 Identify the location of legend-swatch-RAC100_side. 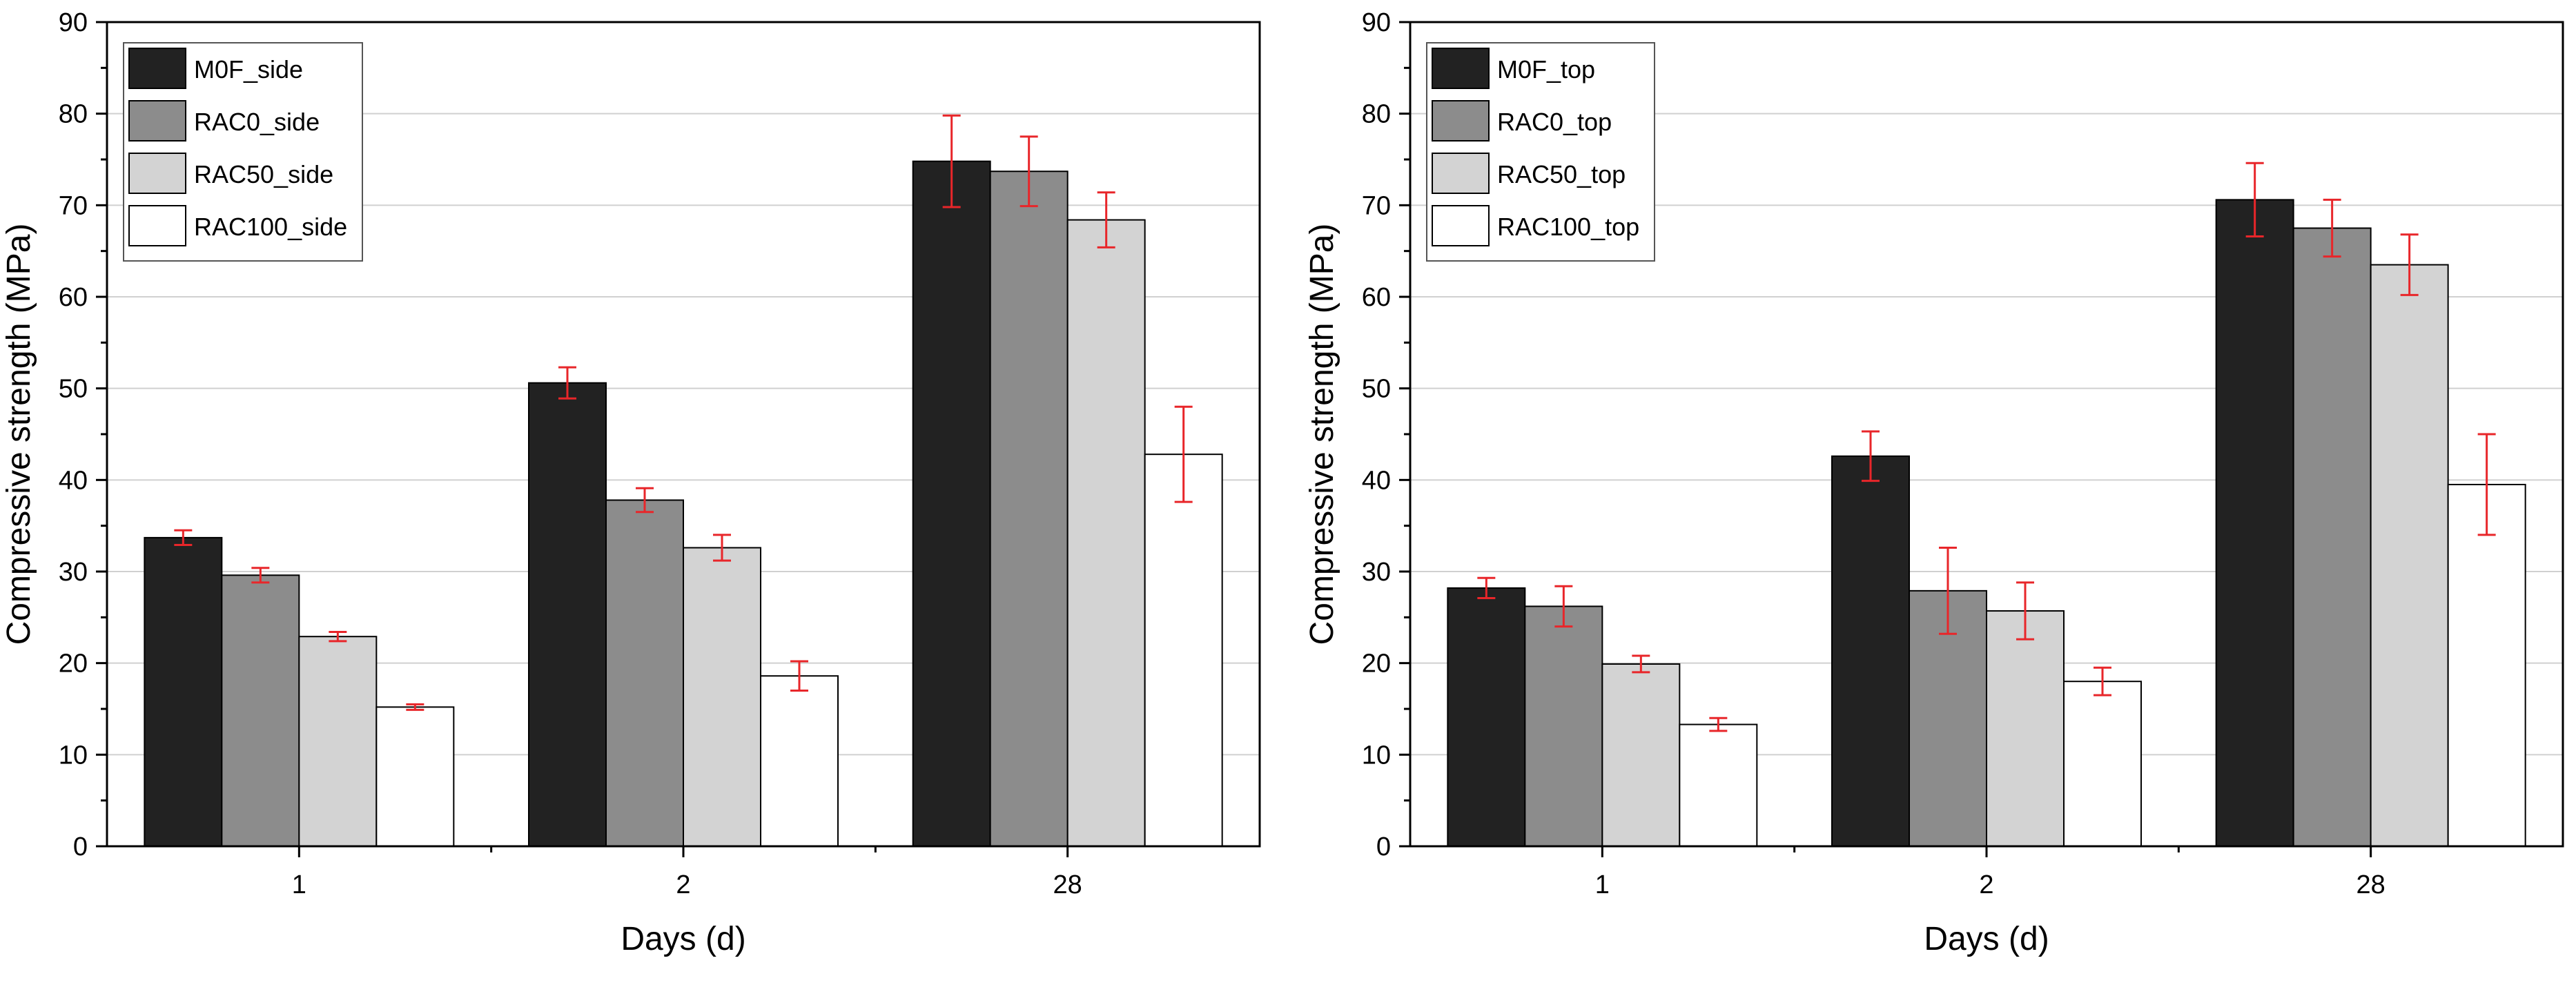
(157, 225).